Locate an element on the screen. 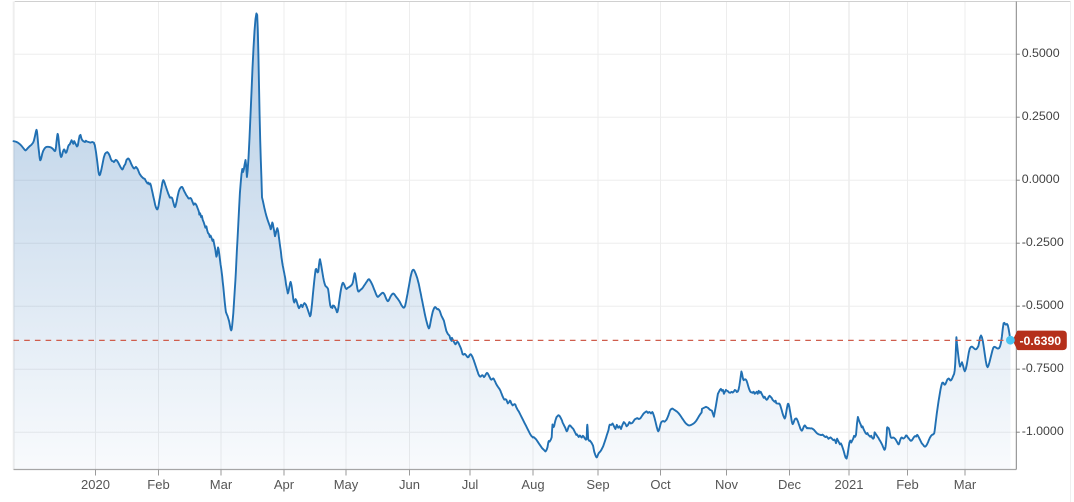  svg-text: Nov is located at coordinates (727, 484).